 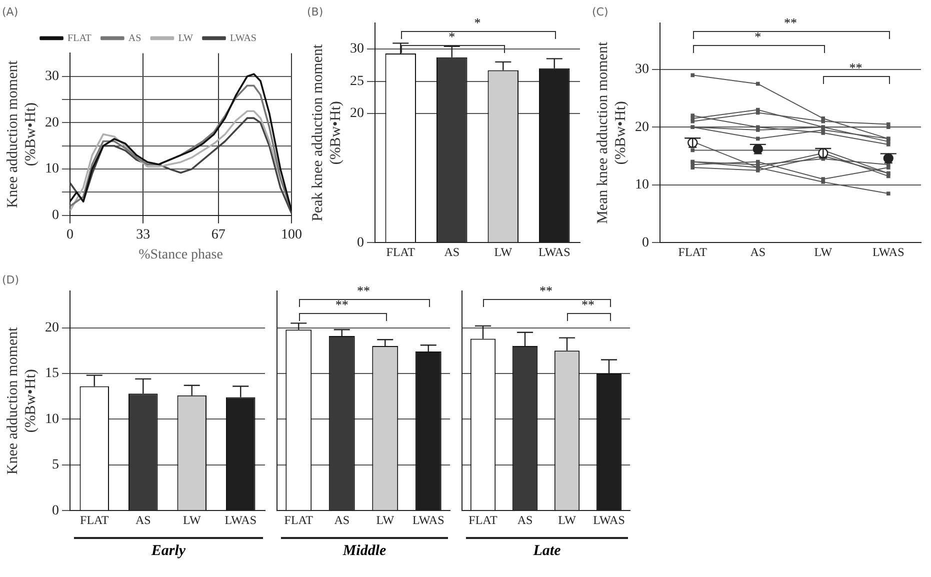 What do you see at coordinates (243, 38) in the screenshot?
I see `legend-label: LWAS` at bounding box center [243, 38].